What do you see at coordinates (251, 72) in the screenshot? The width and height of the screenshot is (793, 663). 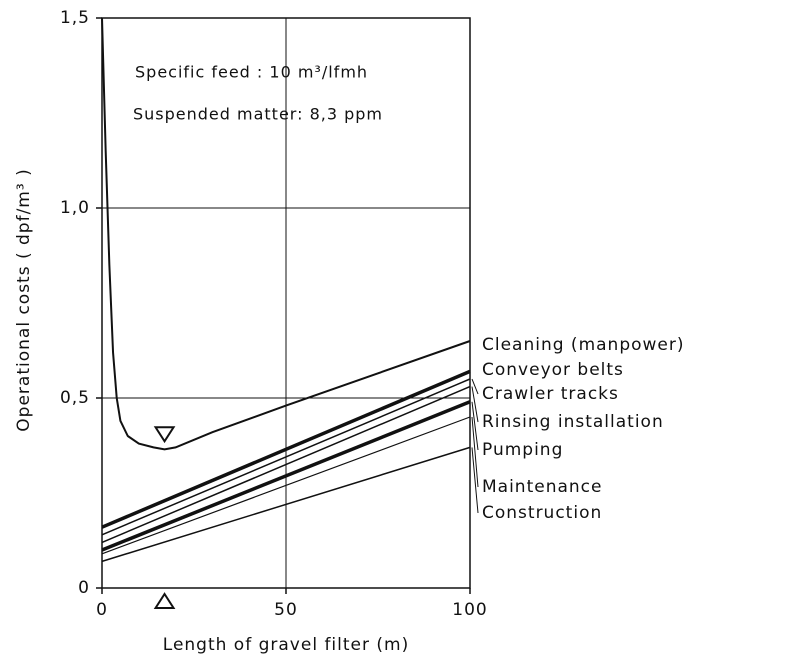 I see `annotation: Specific feed : 10 m³/lfmh` at bounding box center [251, 72].